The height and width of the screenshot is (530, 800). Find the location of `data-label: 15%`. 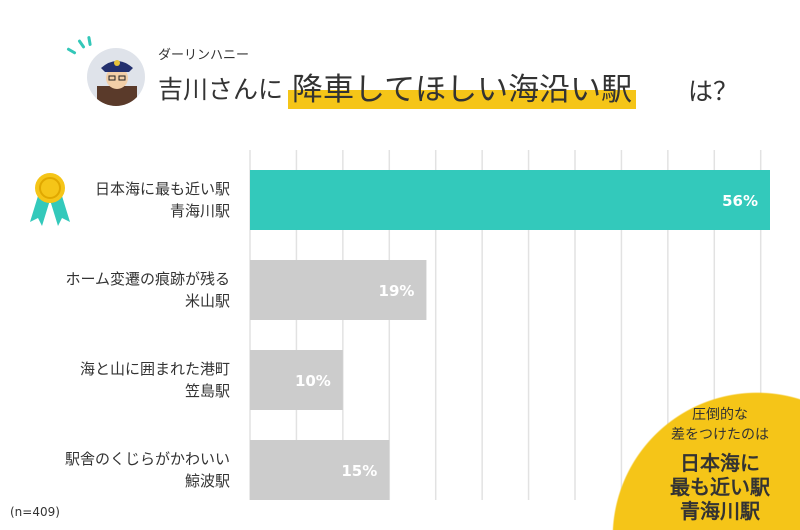

data-label: 15% is located at coordinates (359, 471).